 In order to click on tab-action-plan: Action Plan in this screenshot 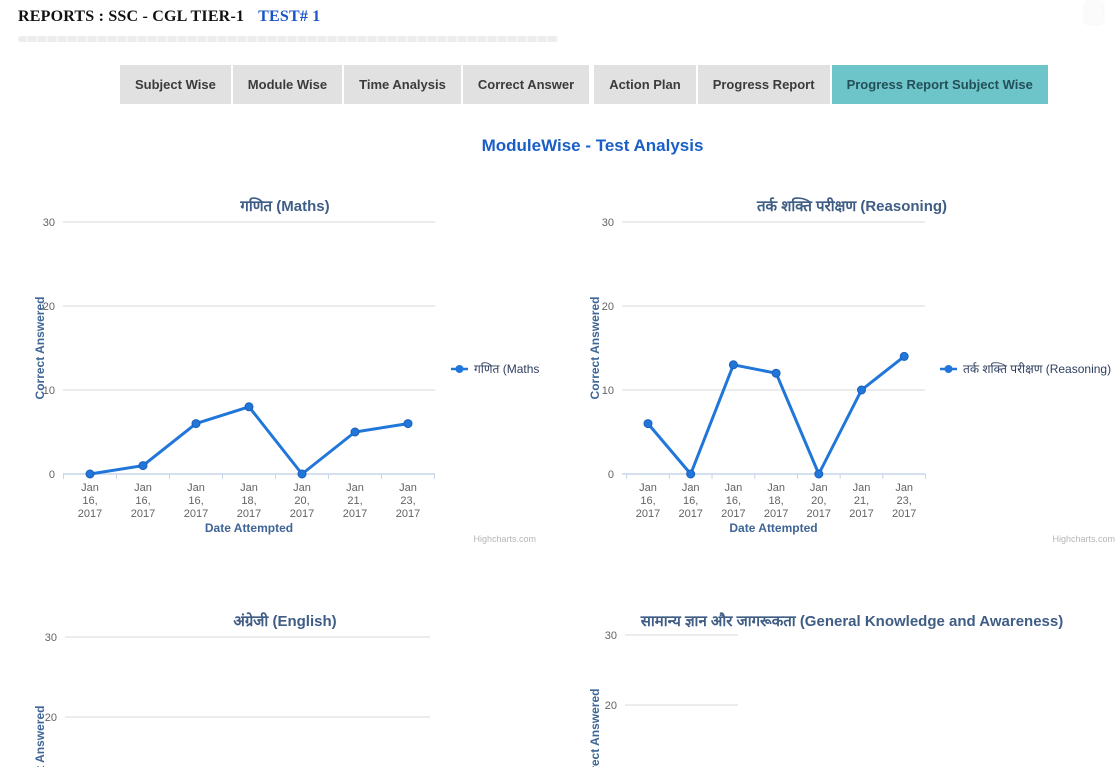, I will do `click(645, 84)`.